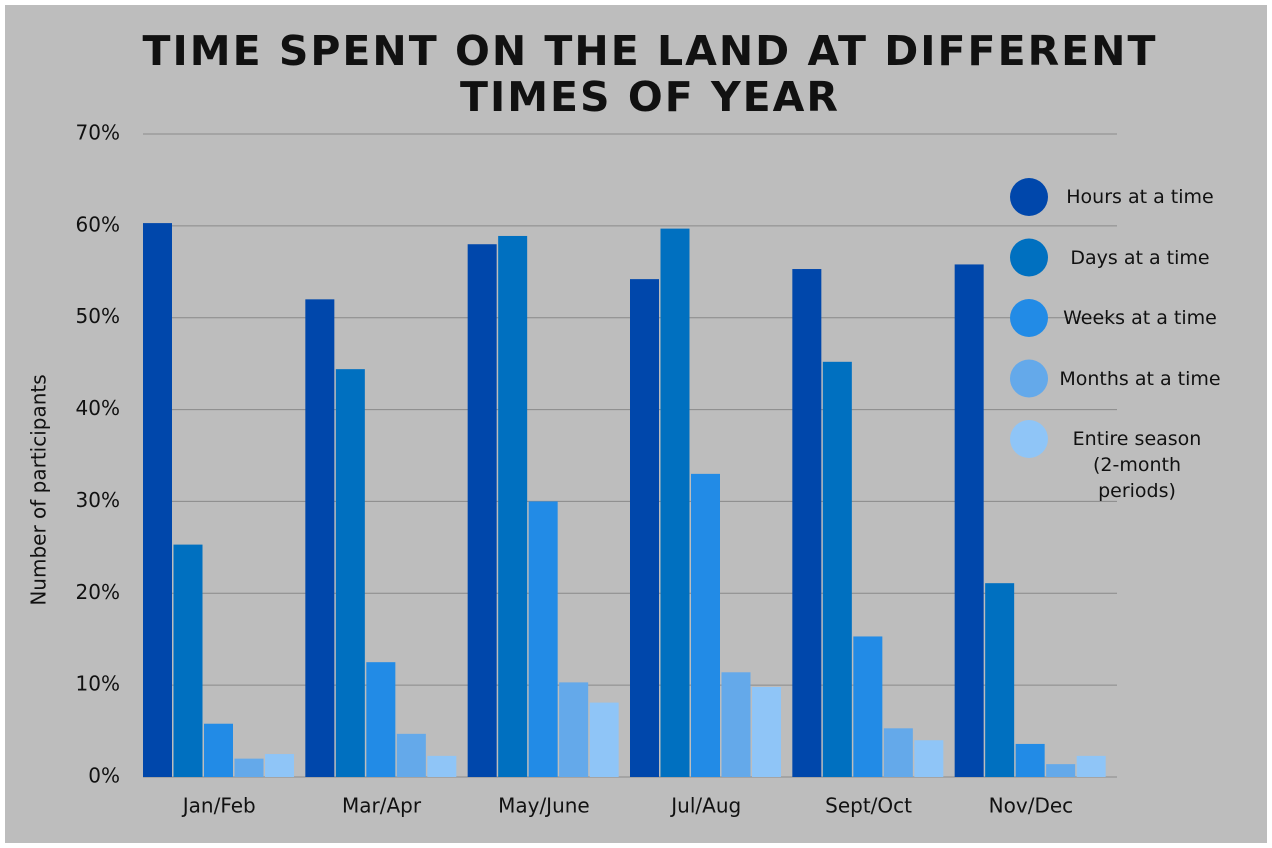  Describe the element at coordinates (1031, 806) in the screenshot. I see `x-tick-label: Nov/Dec` at that location.